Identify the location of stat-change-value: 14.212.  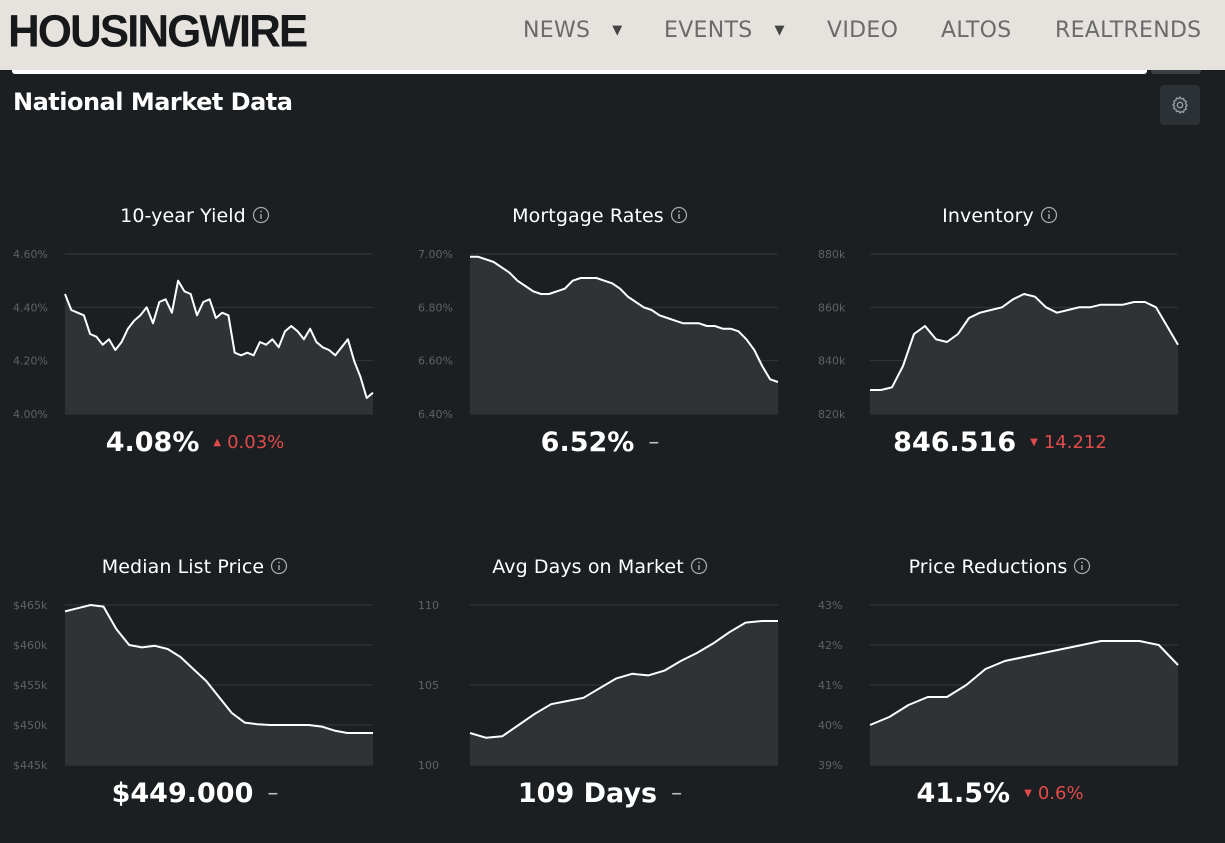
(1075, 442).